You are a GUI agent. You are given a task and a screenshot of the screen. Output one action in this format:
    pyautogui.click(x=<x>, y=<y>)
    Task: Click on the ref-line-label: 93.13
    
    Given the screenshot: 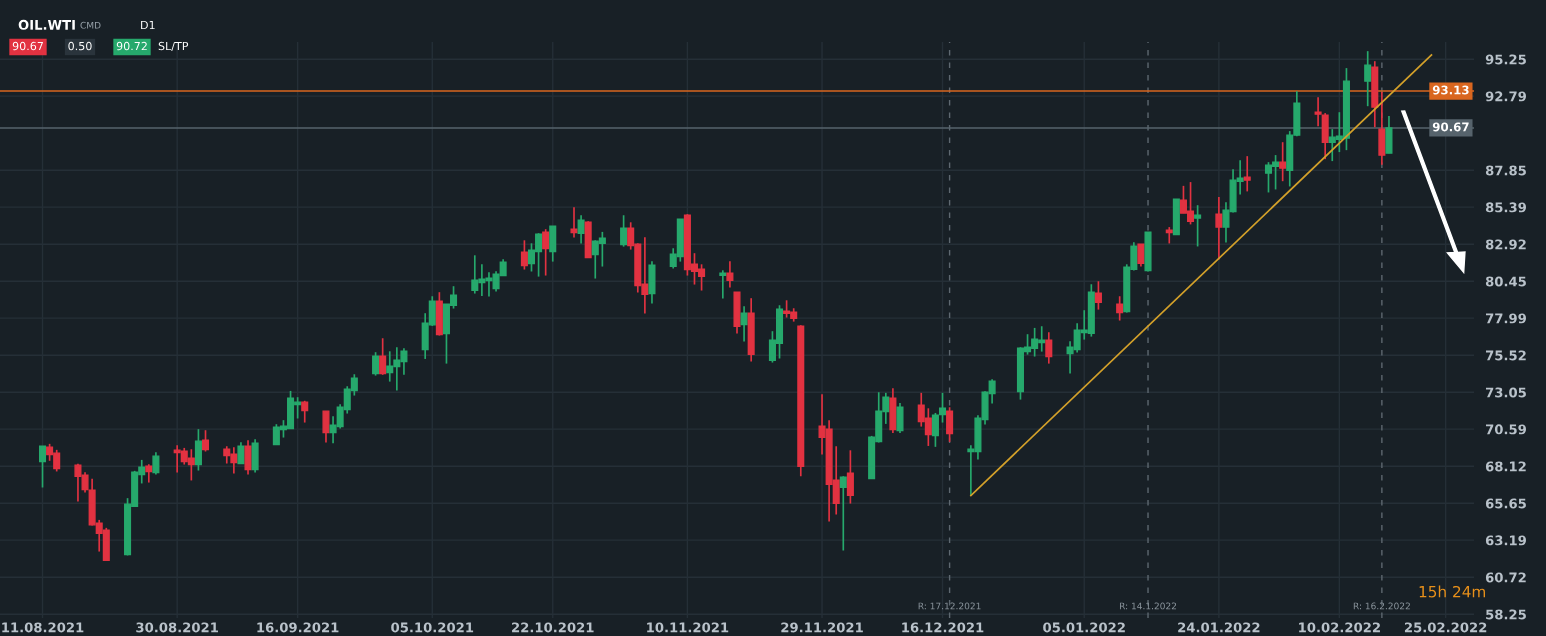 What is the action you would take?
    pyautogui.click(x=1450, y=90)
    